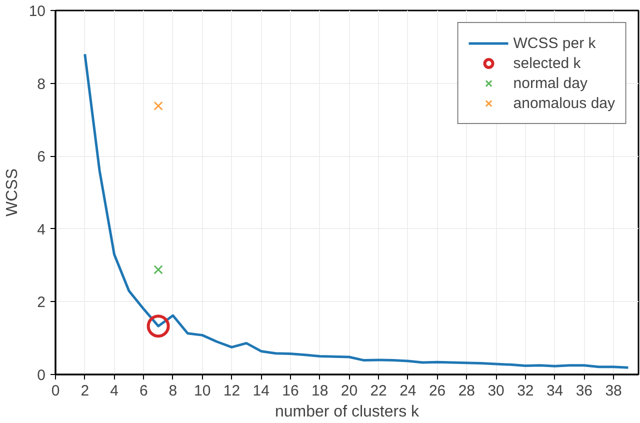 The height and width of the screenshot is (423, 640). Describe the element at coordinates (555, 391) in the screenshot. I see `x-tick-label: 34` at that location.